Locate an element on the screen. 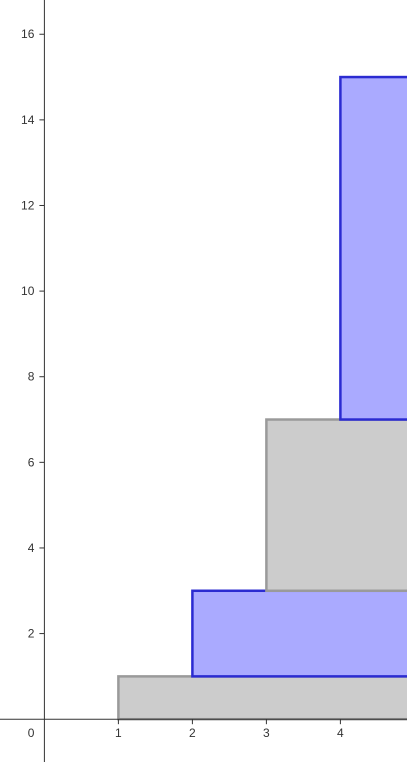 The height and width of the screenshot is (767, 407). bar-4-blue is located at coordinates (373, 248).